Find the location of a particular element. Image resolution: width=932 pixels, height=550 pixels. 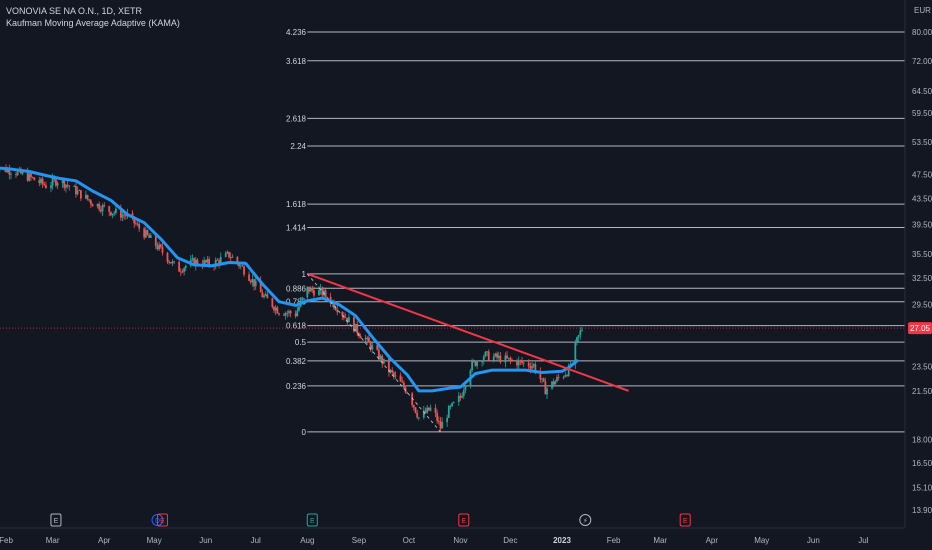

time-tick-label: Aug is located at coordinates (307, 540).